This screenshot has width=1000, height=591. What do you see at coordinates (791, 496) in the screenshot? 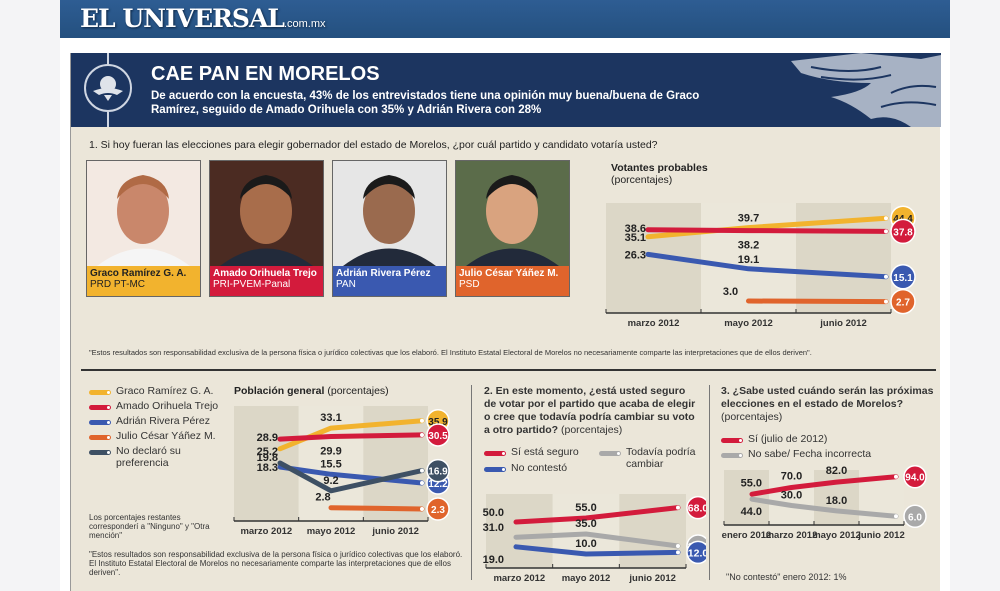
I see `value-label: 30.0` at bounding box center [791, 496].